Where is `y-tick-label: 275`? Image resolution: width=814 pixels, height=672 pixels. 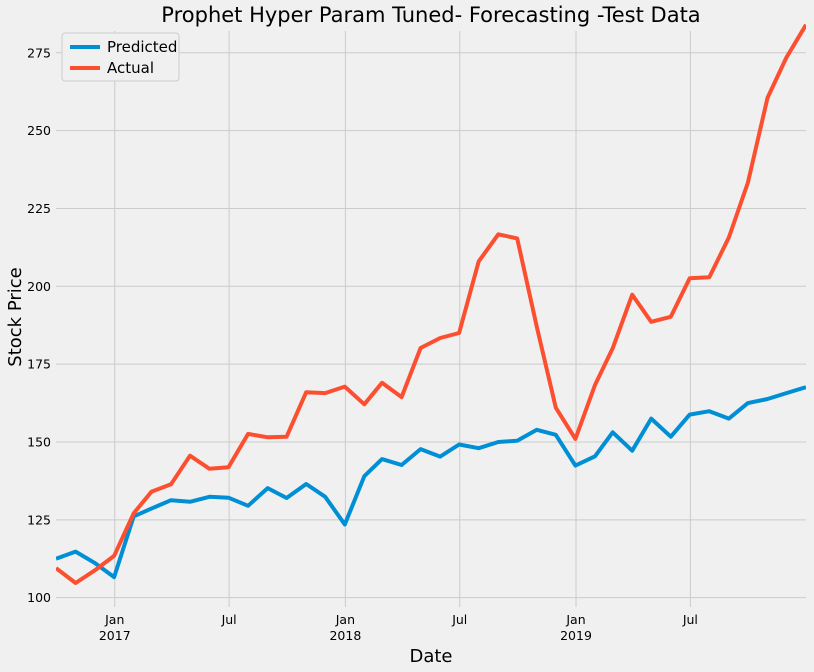
y-tick-label: 275 is located at coordinates (39, 52).